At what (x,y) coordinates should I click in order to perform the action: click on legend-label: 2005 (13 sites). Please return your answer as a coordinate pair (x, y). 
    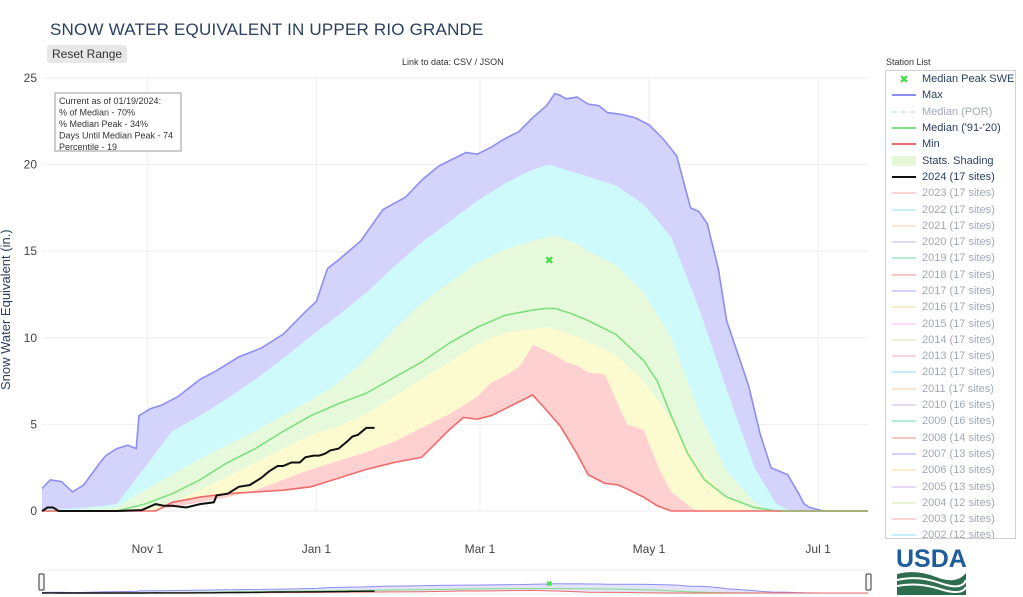
    Looking at the image, I should click on (958, 486).